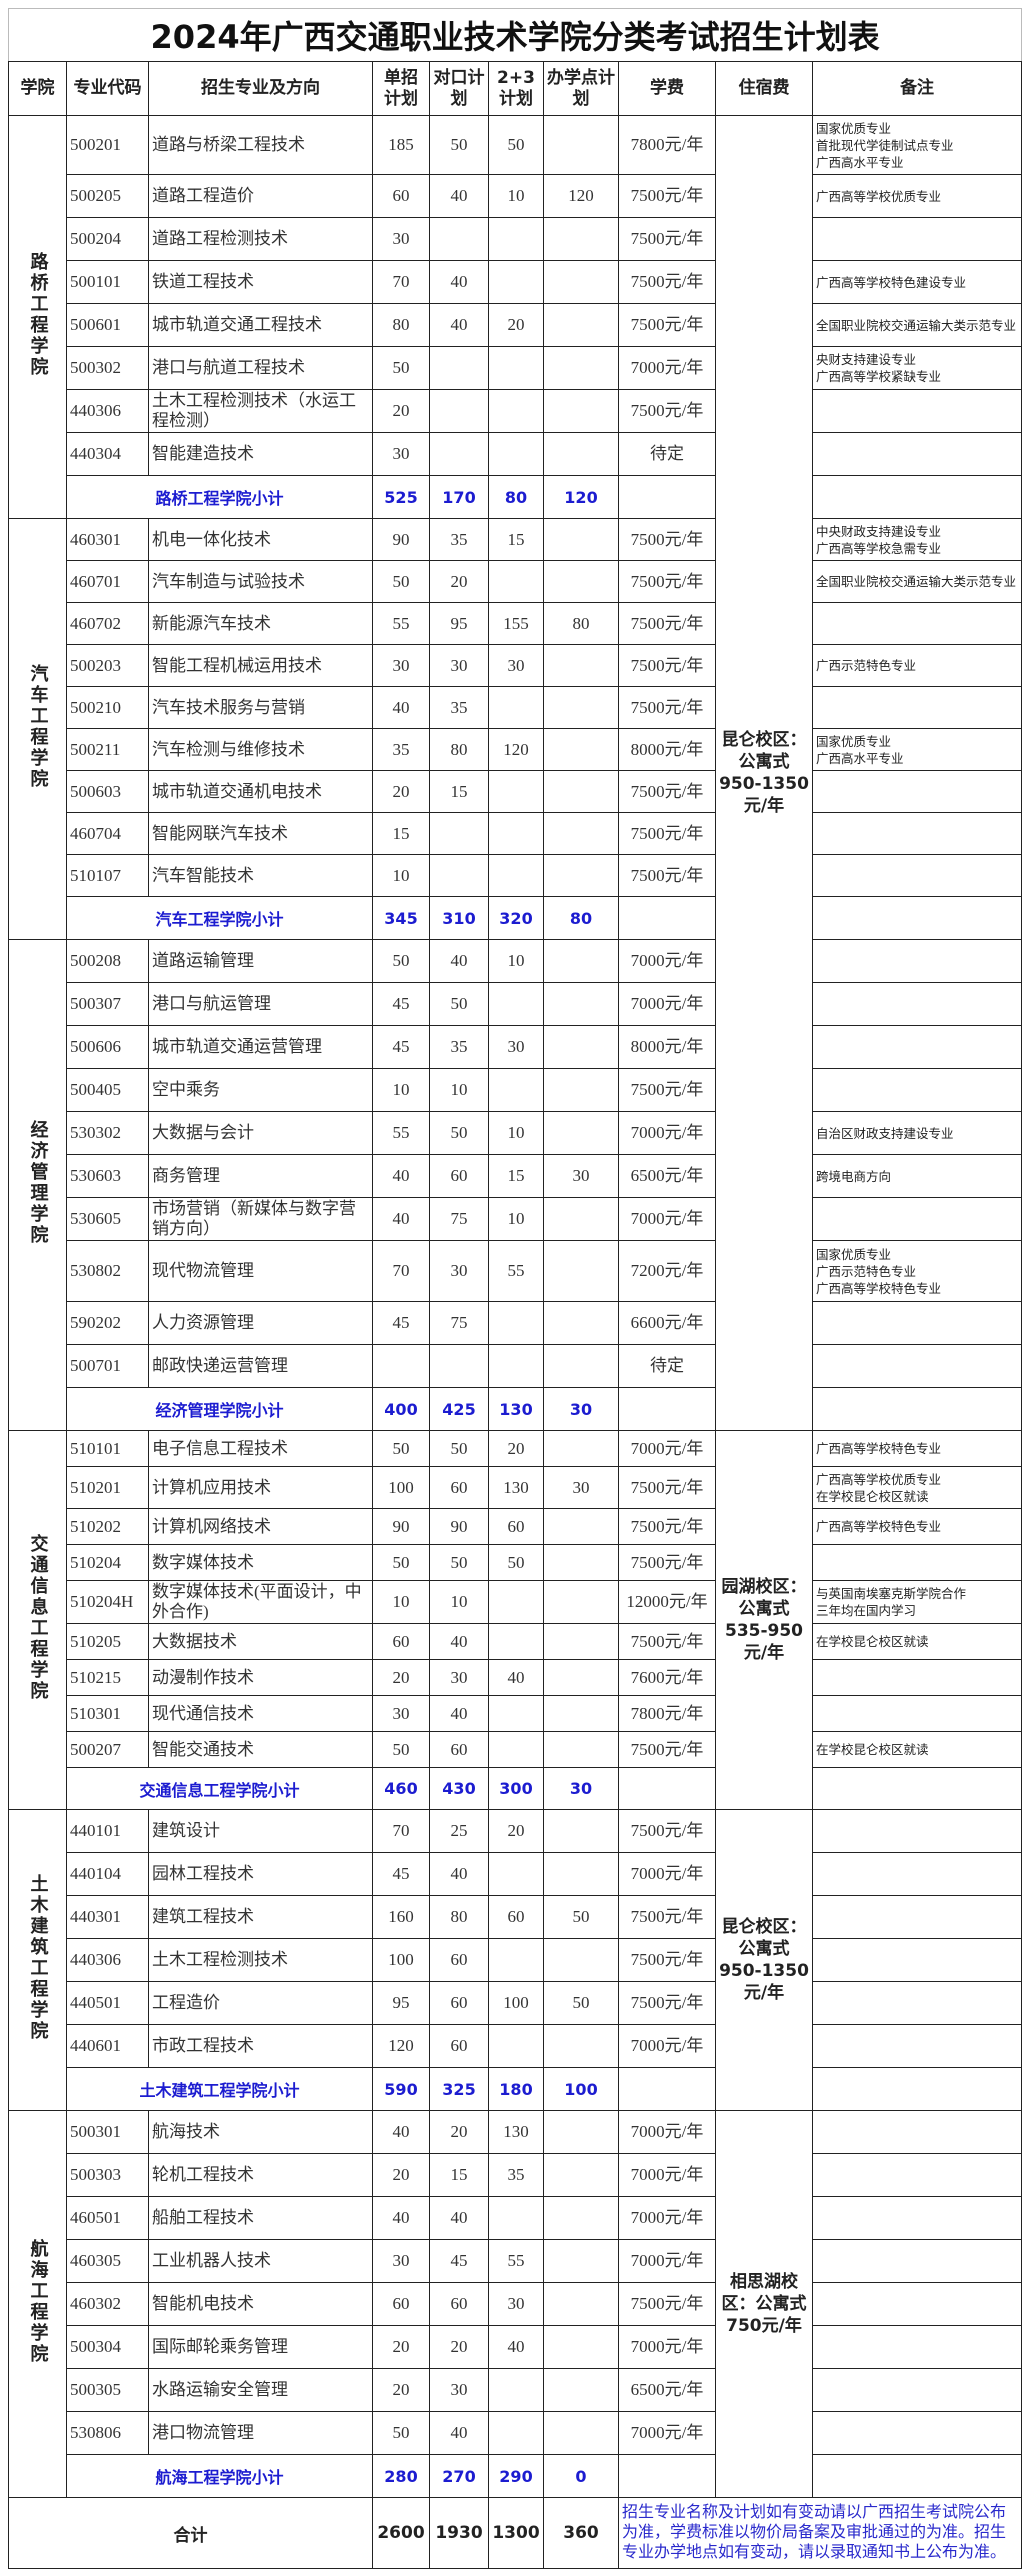  I want to click on major-name: 土木工程检测技术（水运工程检测）, so click(260, 411).